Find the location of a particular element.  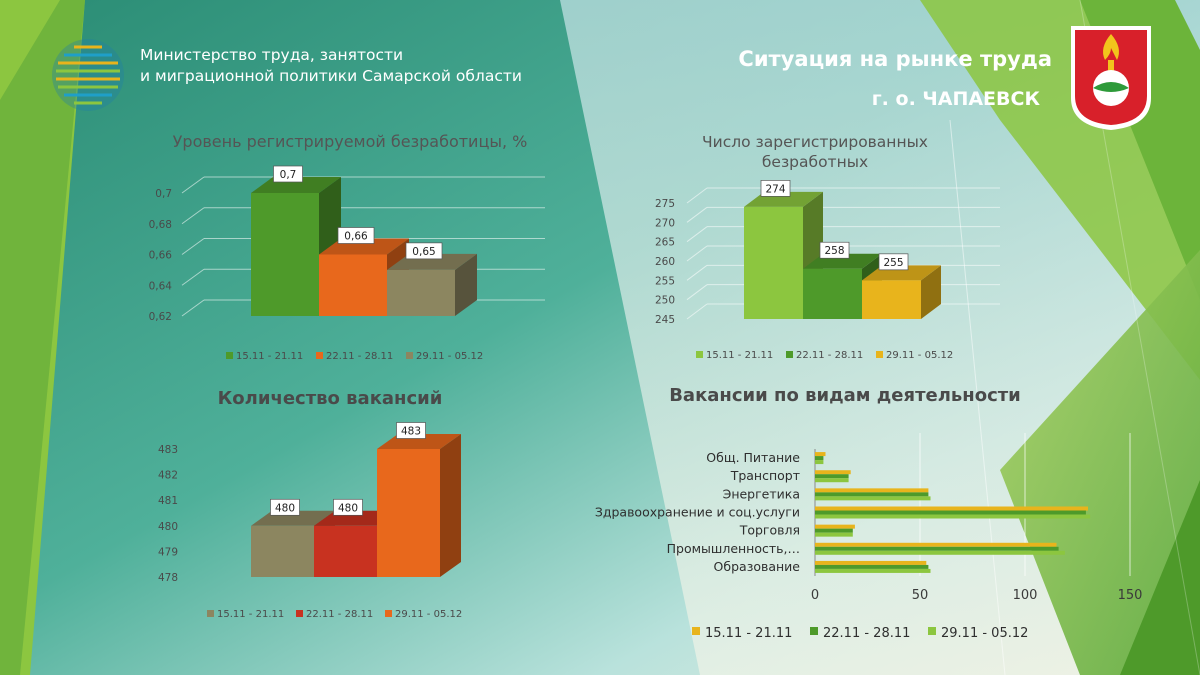

data-label: 258 is located at coordinates (834, 251).